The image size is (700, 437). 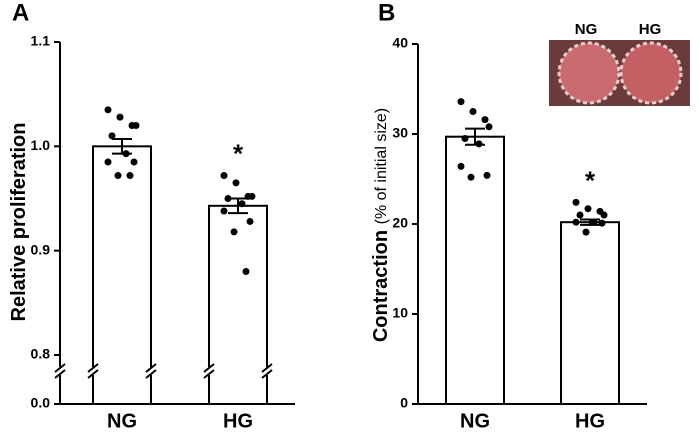 What do you see at coordinates (41, 145) in the screenshot?
I see `y-tick-label: 1.0` at bounding box center [41, 145].